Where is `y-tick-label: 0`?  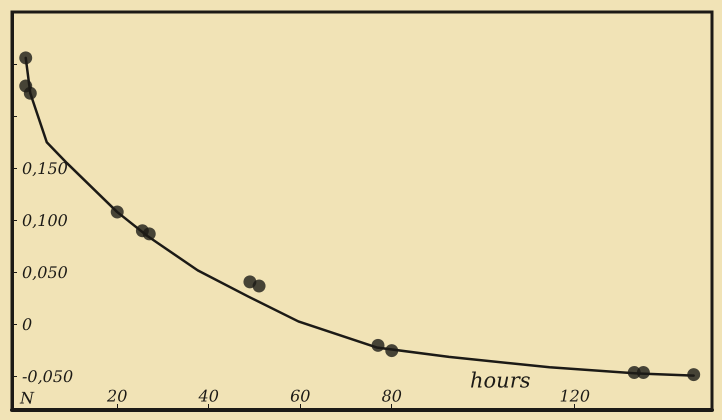
y-tick-label: 0 is located at coordinates (27, 324).